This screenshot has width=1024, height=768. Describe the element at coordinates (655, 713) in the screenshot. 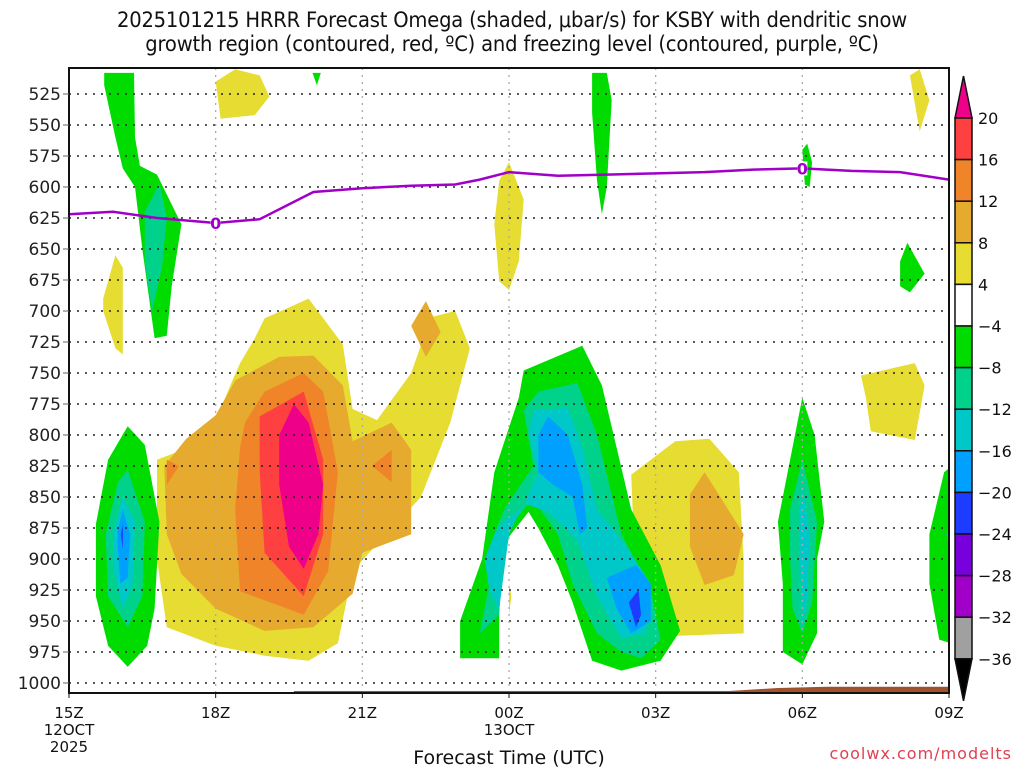

I see `x-tick-label: 03Z` at that location.